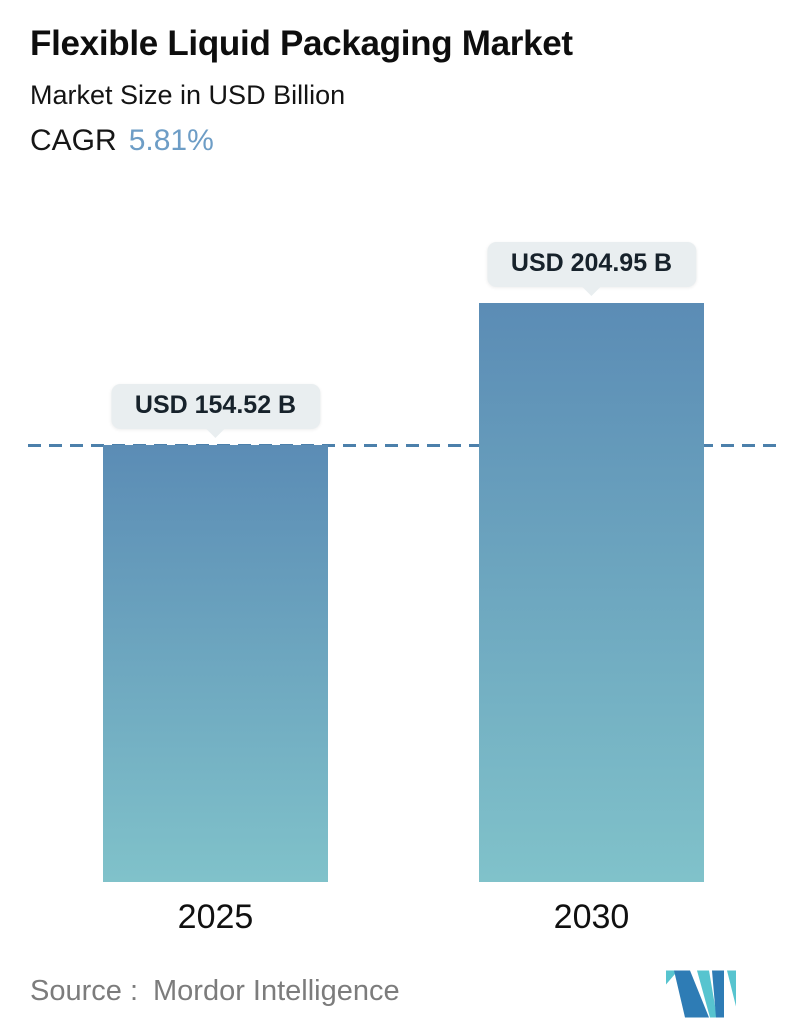 This screenshot has width=796, height=1034. I want to click on value-bubble-2025: USD 154.52 B, so click(215, 411).